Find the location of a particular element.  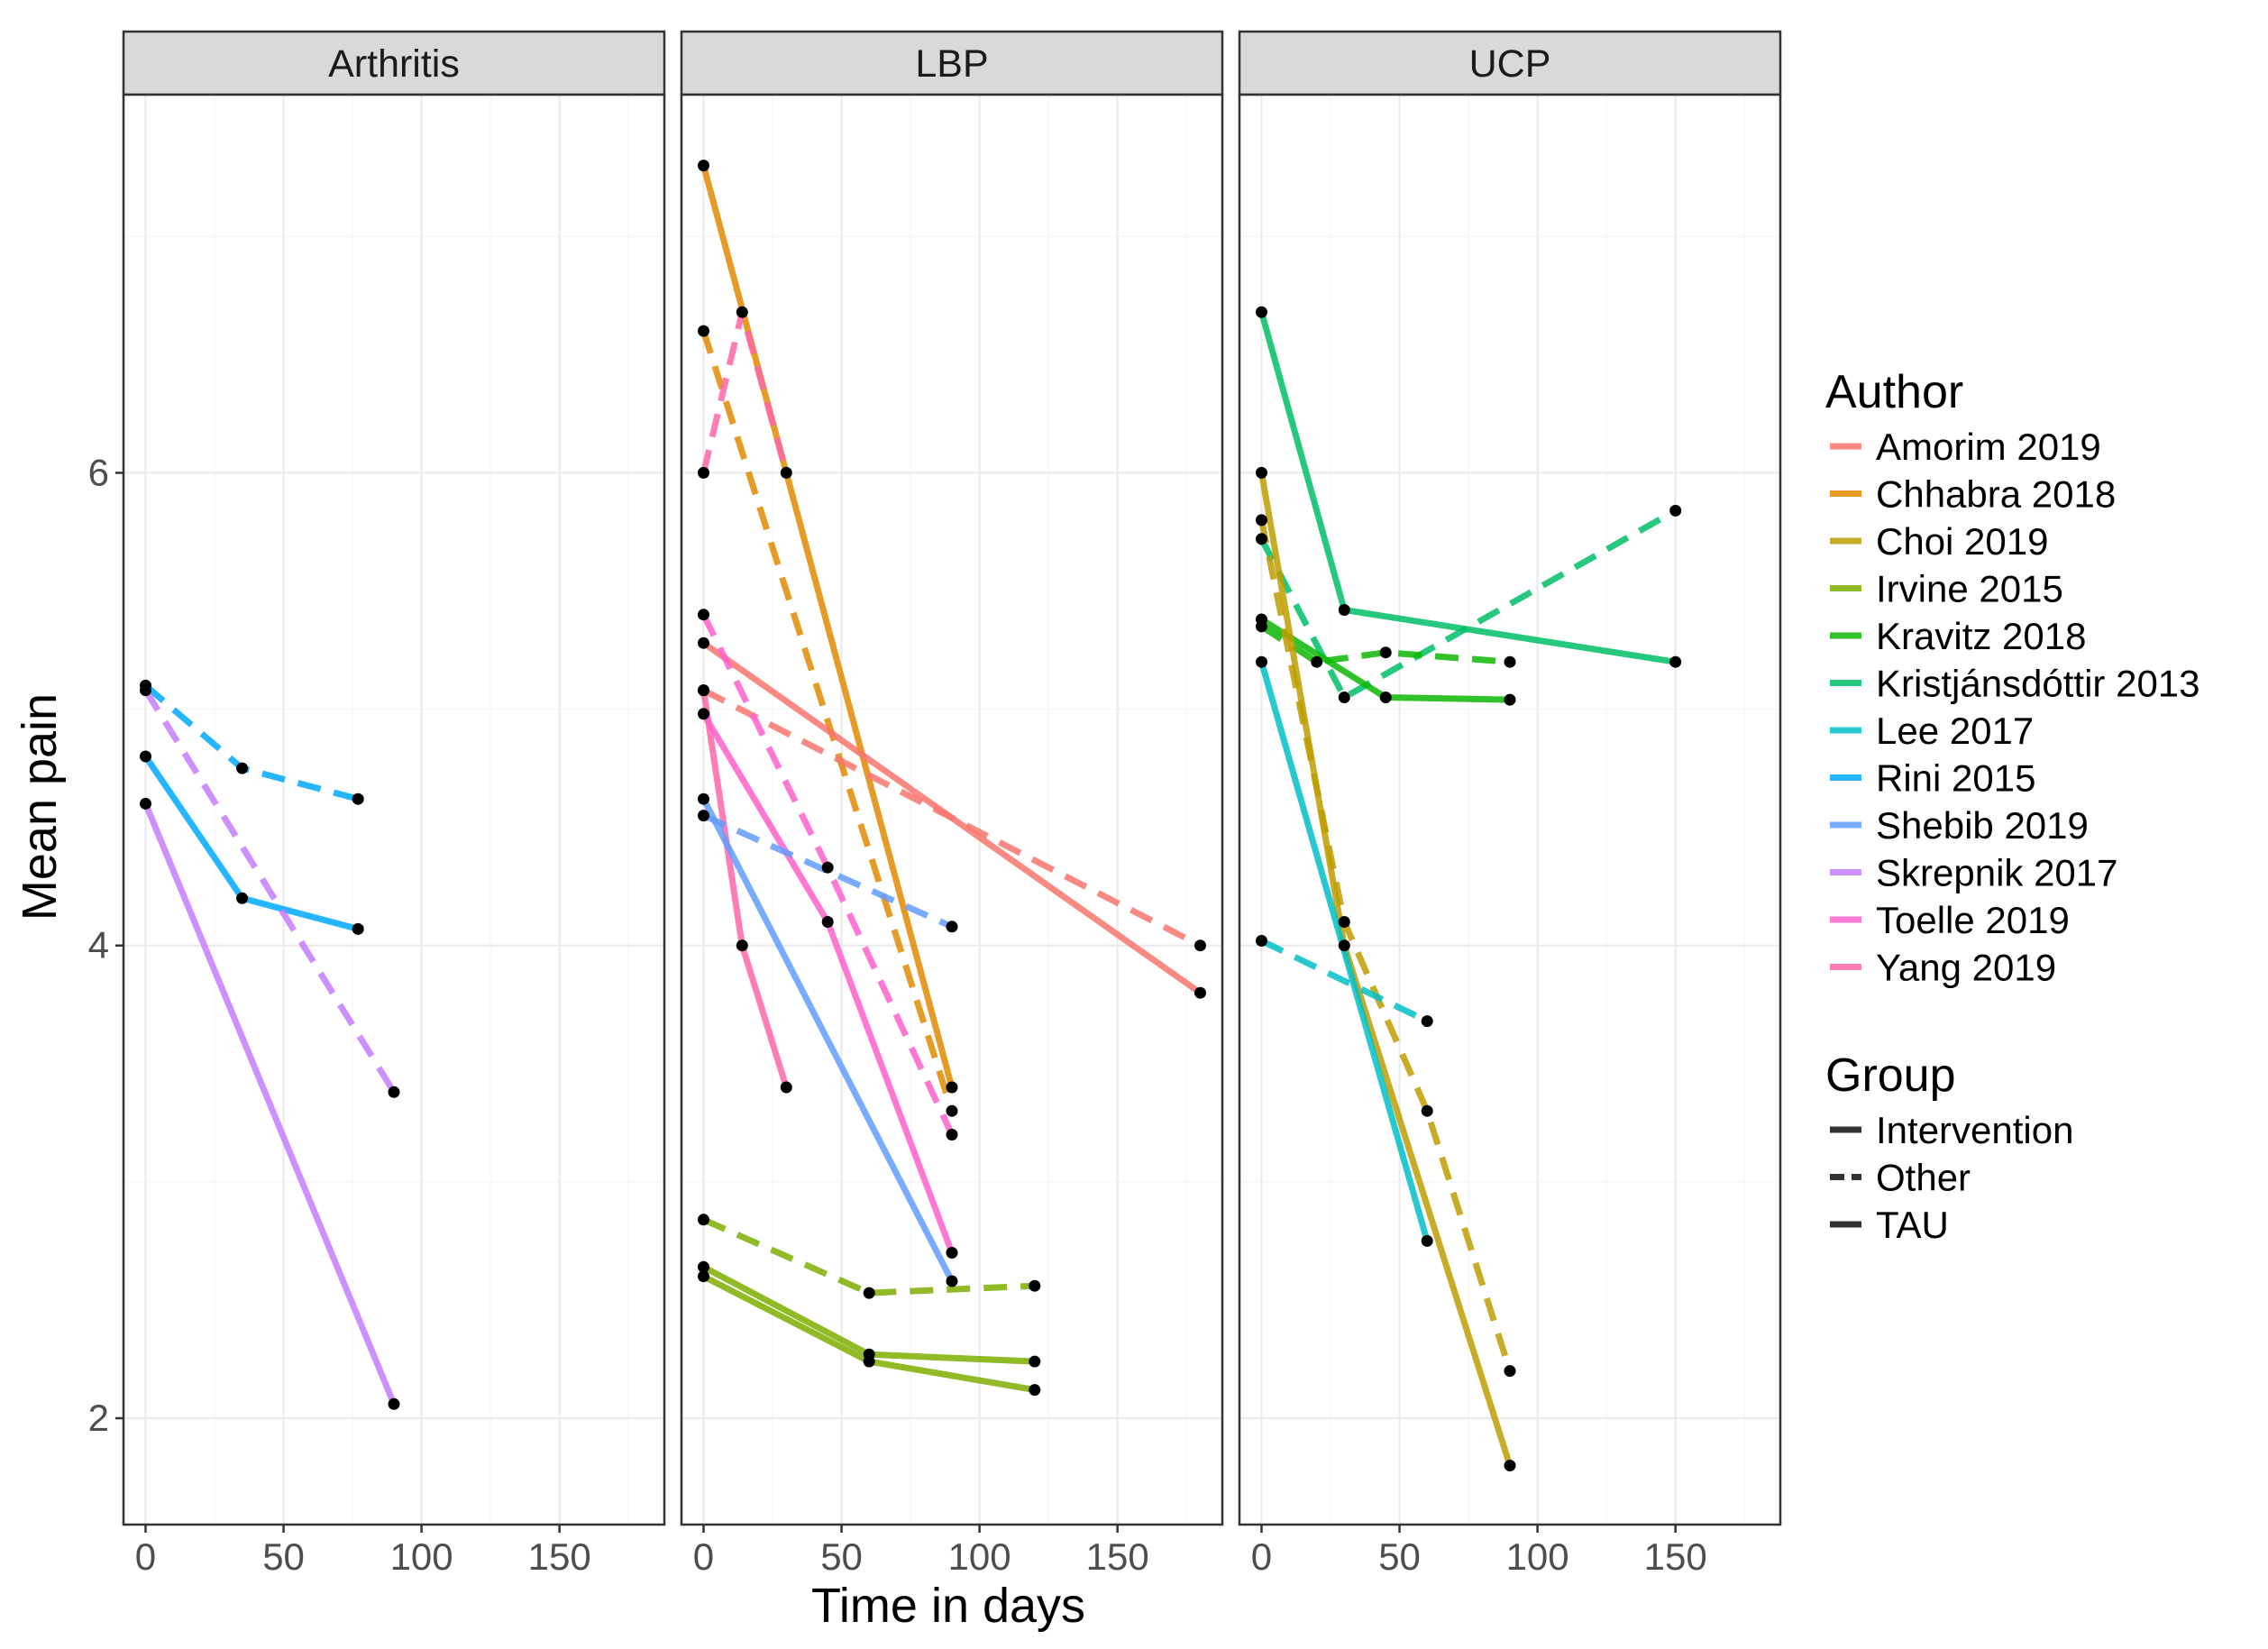

facet-strip-label: Arthritis is located at coordinates (394, 64).